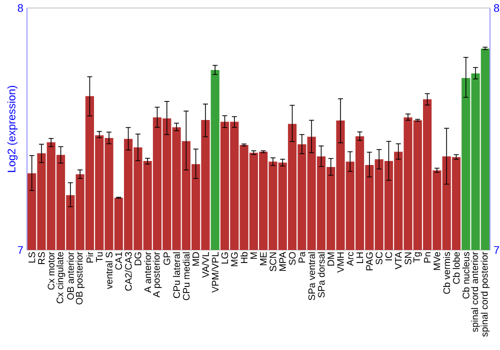 The width and height of the screenshot is (500, 350). Describe the element at coordinates (292, 258) in the screenshot. I see `x-tick-label: SO` at that location.